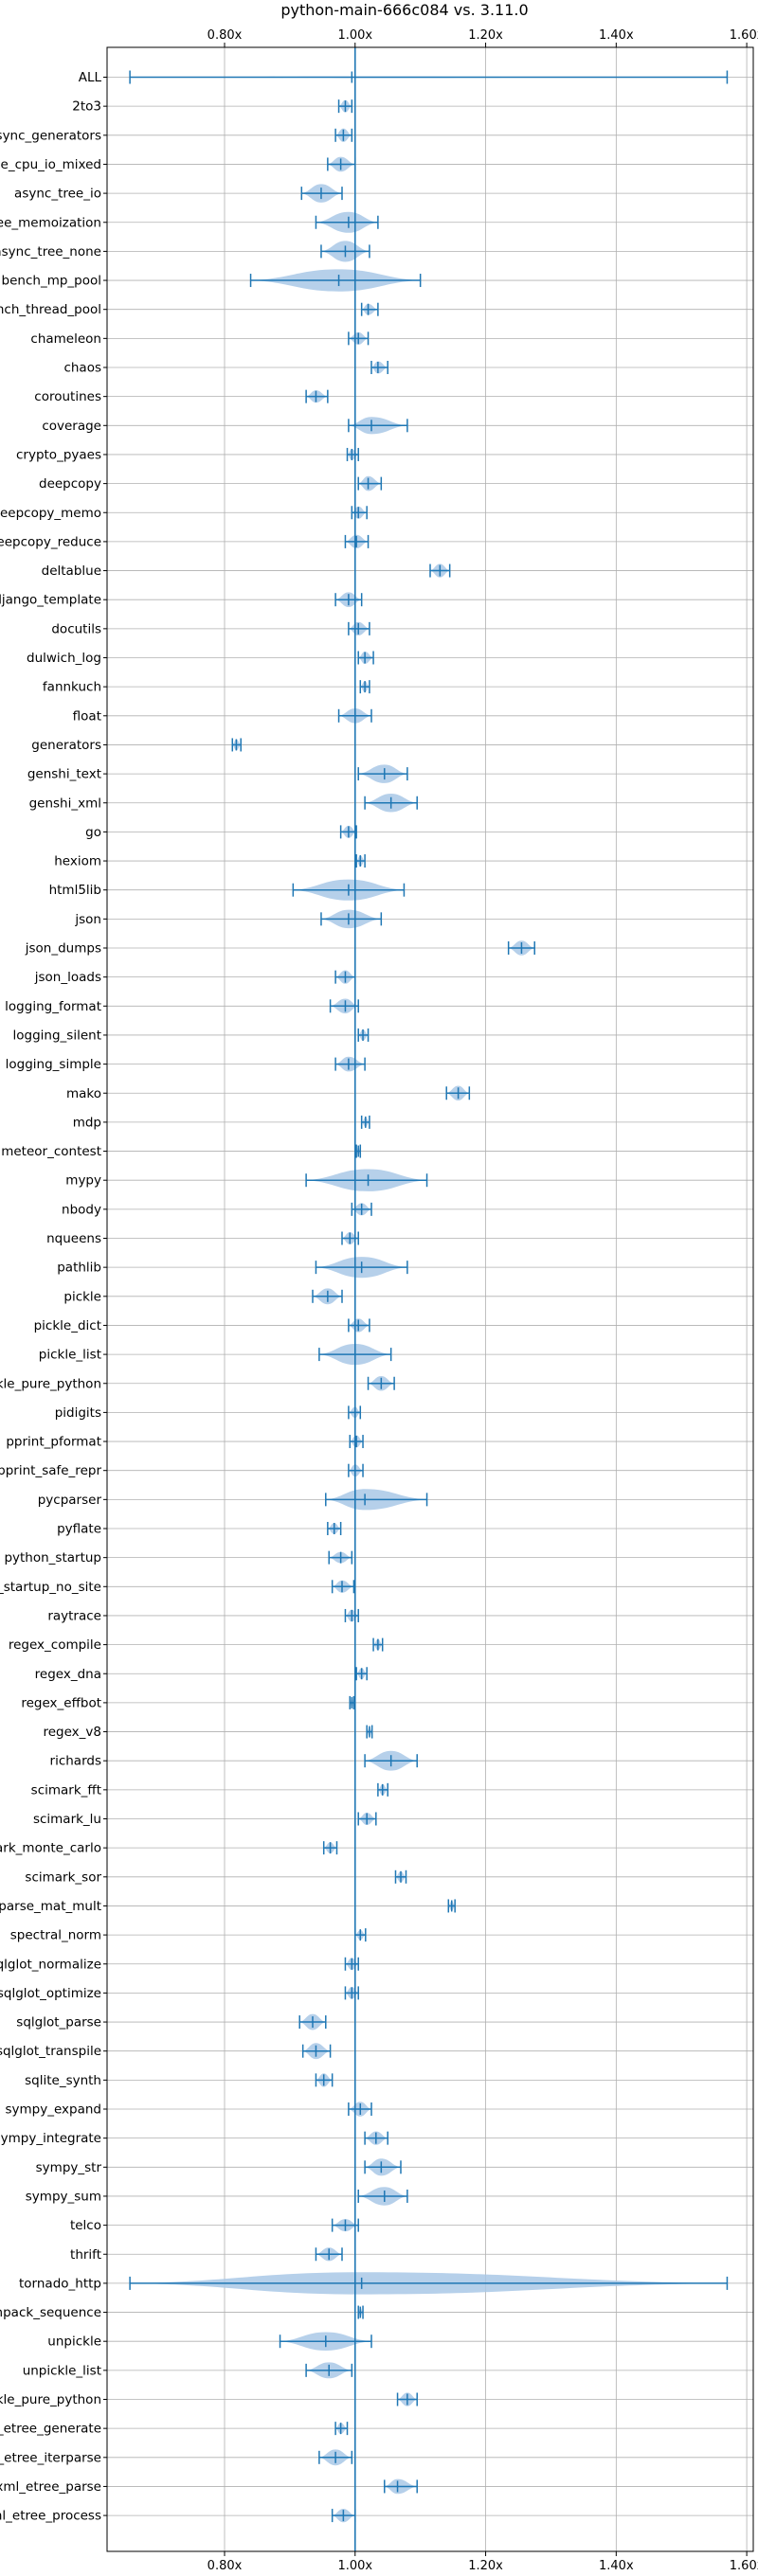  Describe the element at coordinates (55, 1645) in the screenshot. I see `category-label-regex_compile: regex_compile` at that location.